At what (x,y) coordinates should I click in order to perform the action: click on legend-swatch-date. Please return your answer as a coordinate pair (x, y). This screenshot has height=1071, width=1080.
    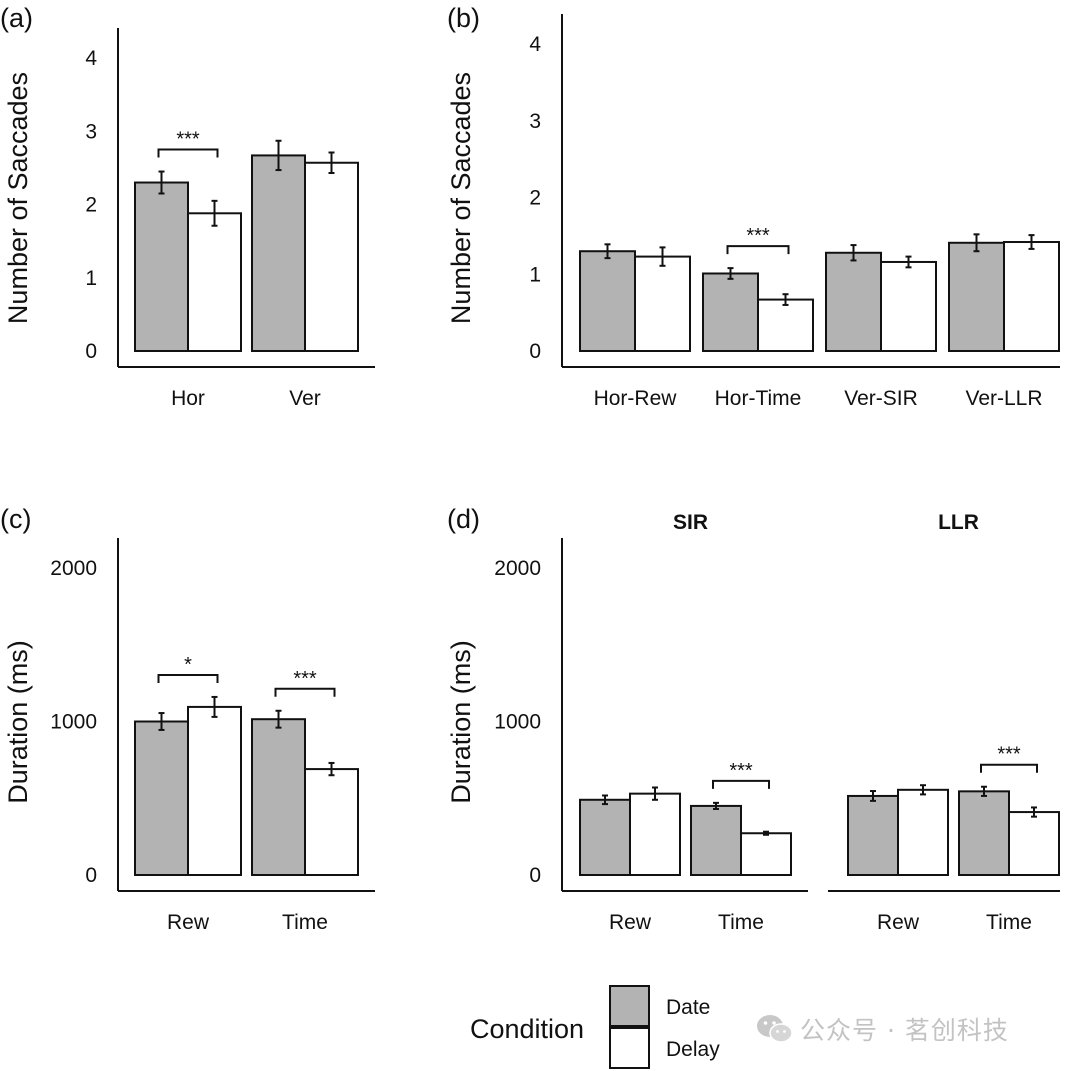
    Looking at the image, I should click on (629, 1006).